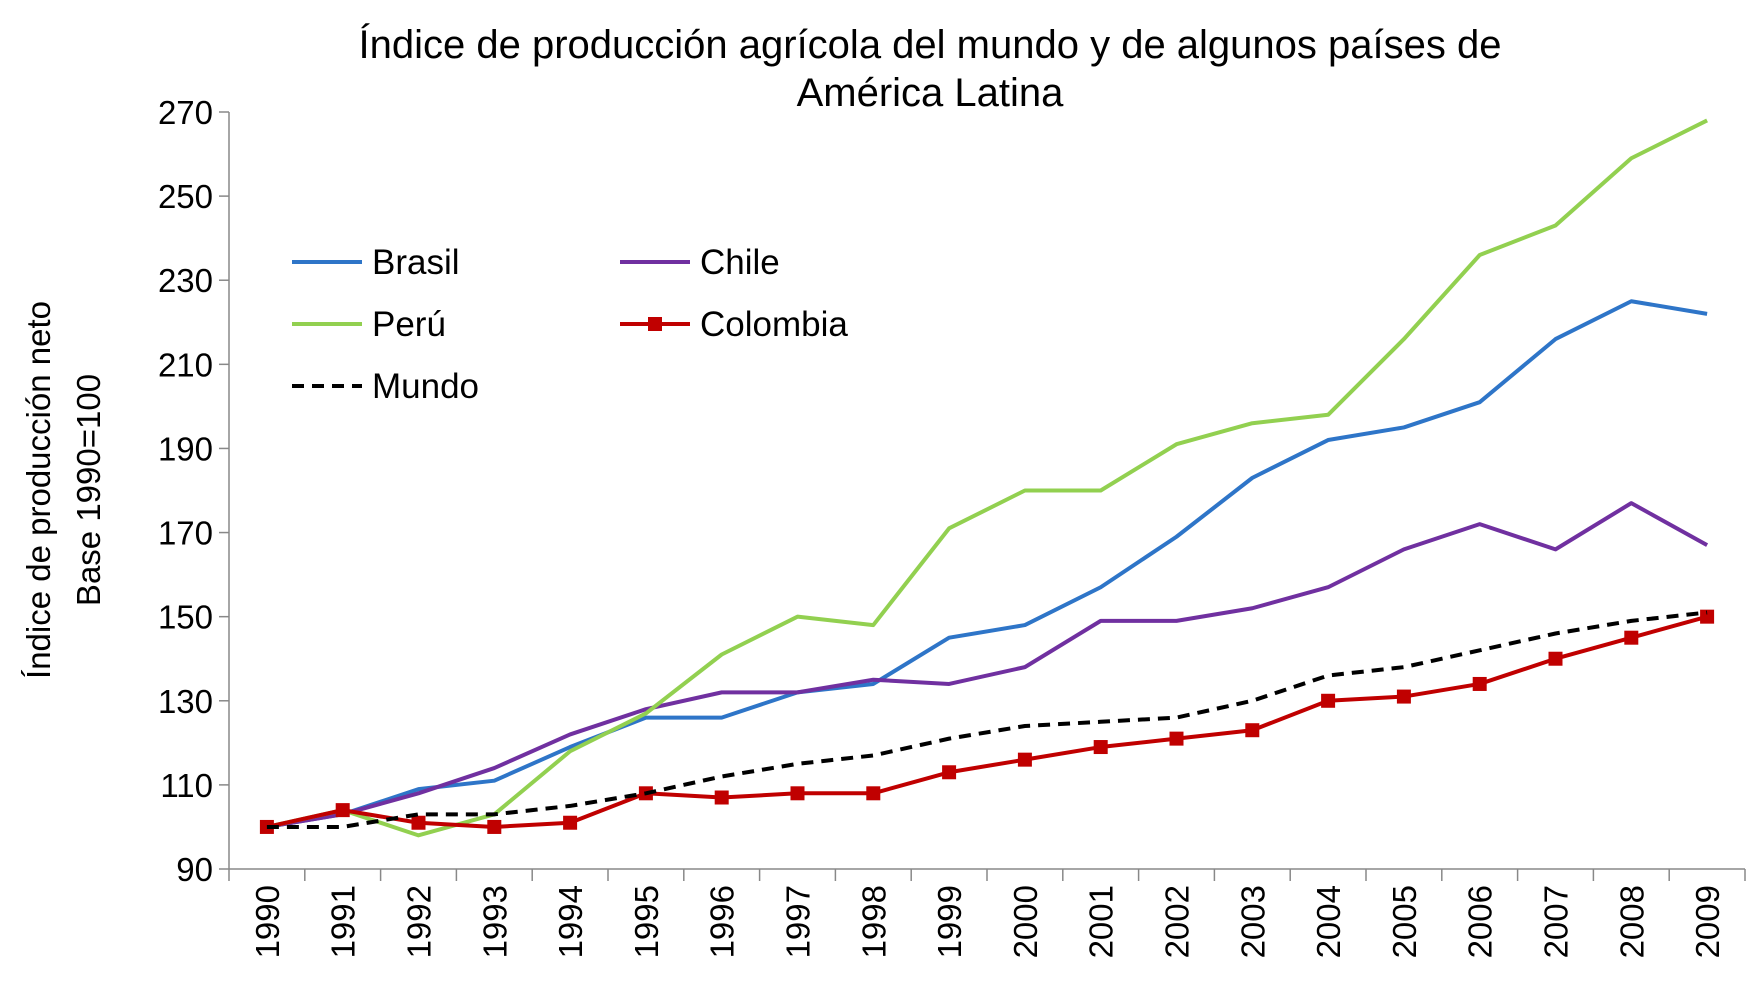  I want to click on x-tick-label: 1993, so click(494, 921).